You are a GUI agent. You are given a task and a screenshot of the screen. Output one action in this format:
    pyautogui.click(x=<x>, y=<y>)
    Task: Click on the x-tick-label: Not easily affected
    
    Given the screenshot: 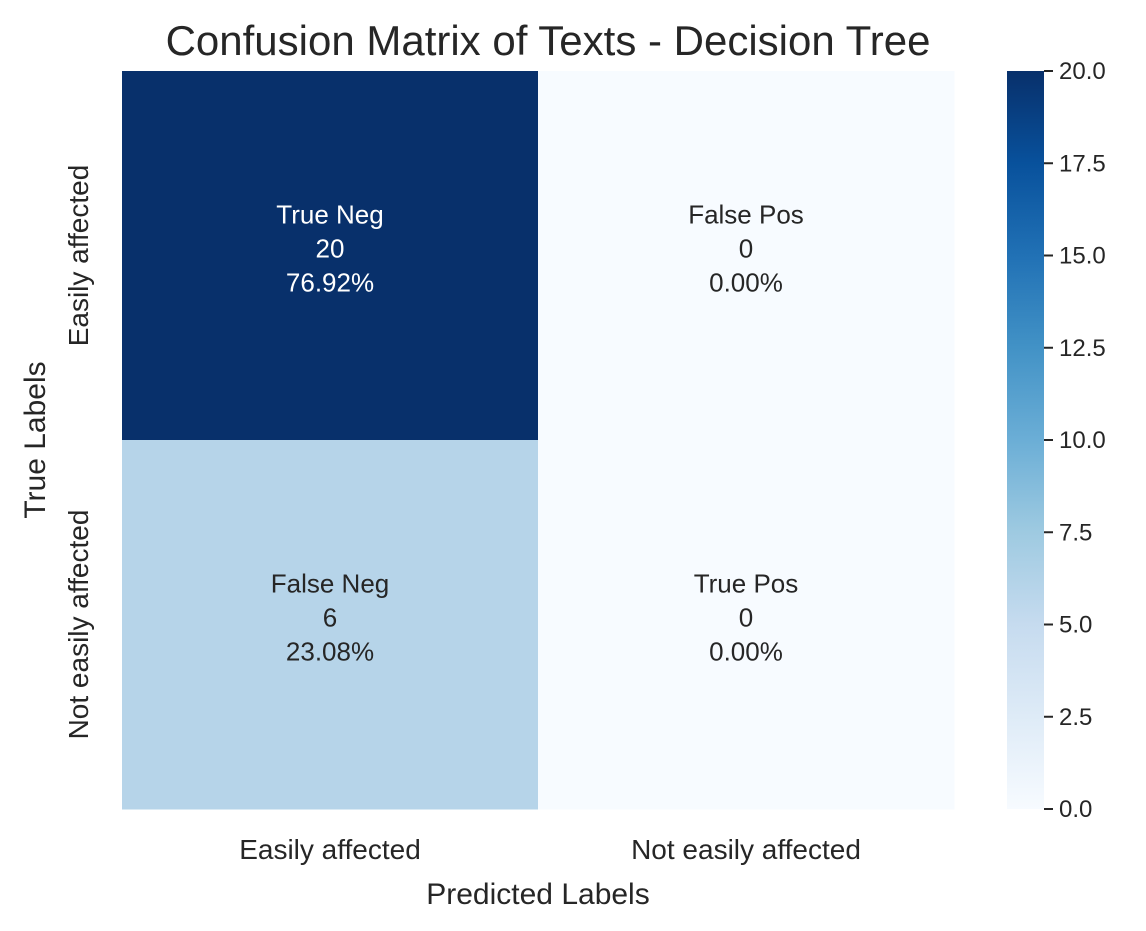 What is the action you would take?
    pyautogui.click(x=746, y=849)
    